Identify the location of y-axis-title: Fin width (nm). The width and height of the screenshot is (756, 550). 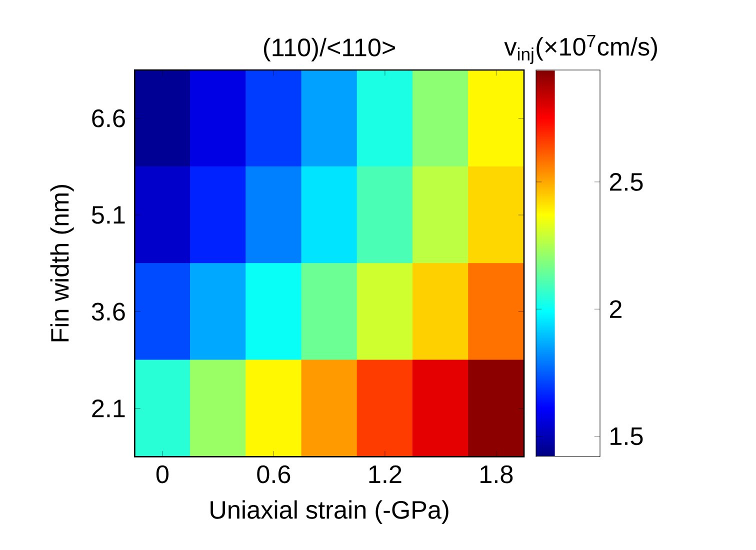
(62, 263).